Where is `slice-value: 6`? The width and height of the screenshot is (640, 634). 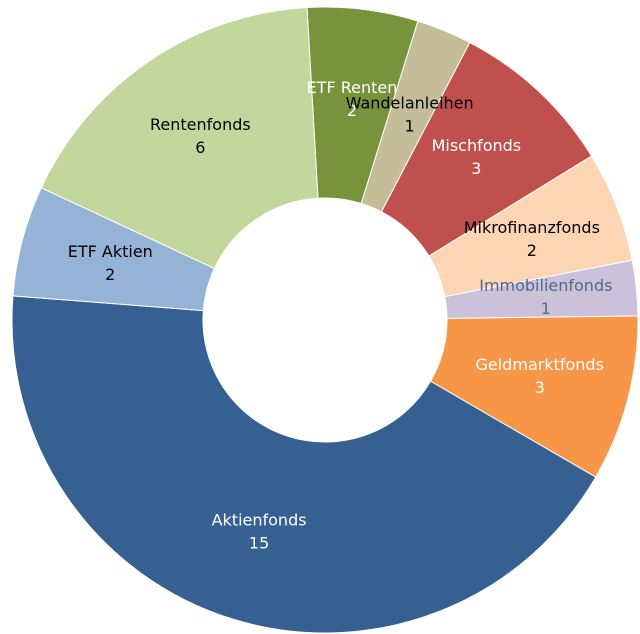
slice-value: 6 is located at coordinates (200, 147).